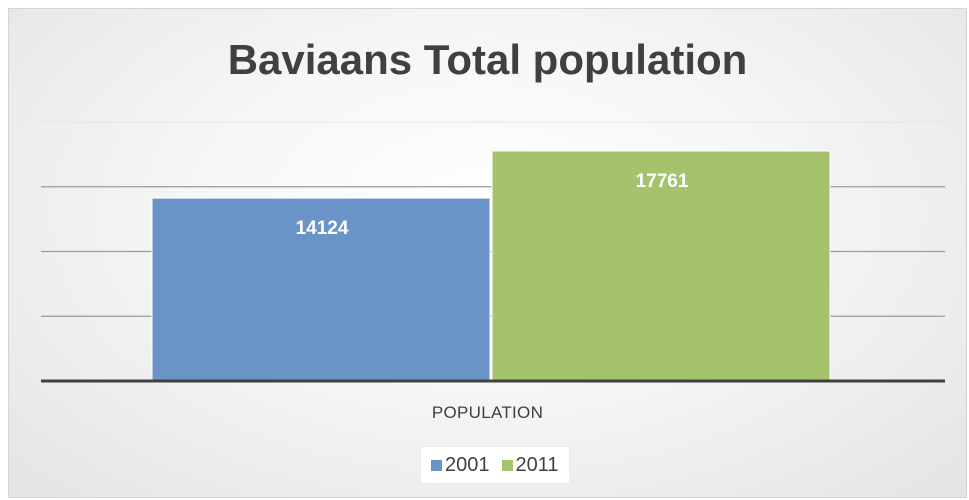 Image resolution: width=969 pixels, height=500 pixels. I want to click on x-category-label: POPULATION, so click(487, 412).